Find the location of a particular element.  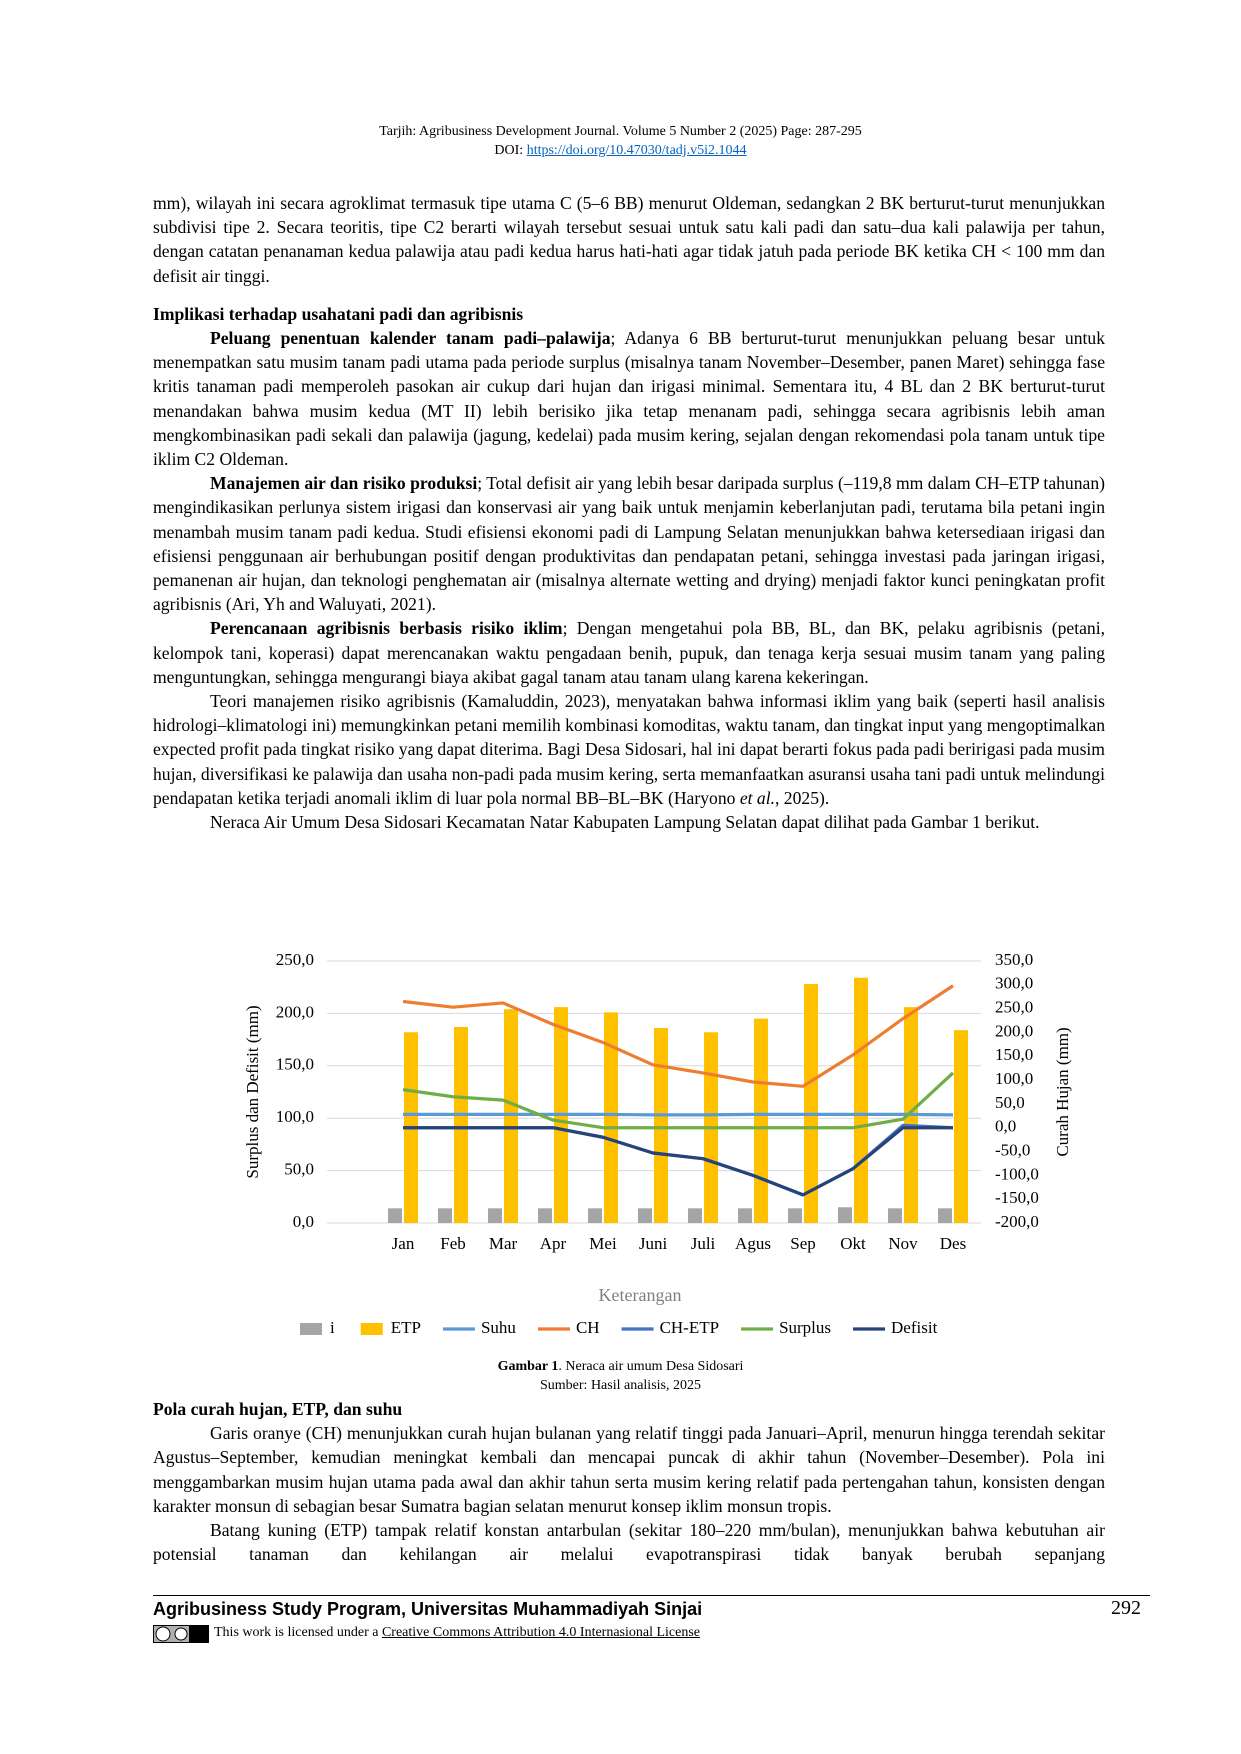

caption-line: Gambar 1. Neraca air umum Desa Sidosari is located at coordinates (620, 1366).